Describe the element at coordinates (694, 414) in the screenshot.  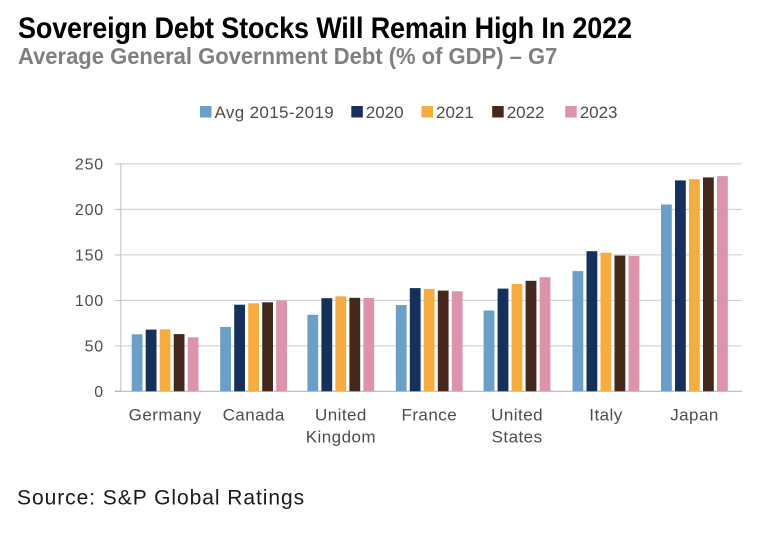
I see `svg-text: Japan` at that location.